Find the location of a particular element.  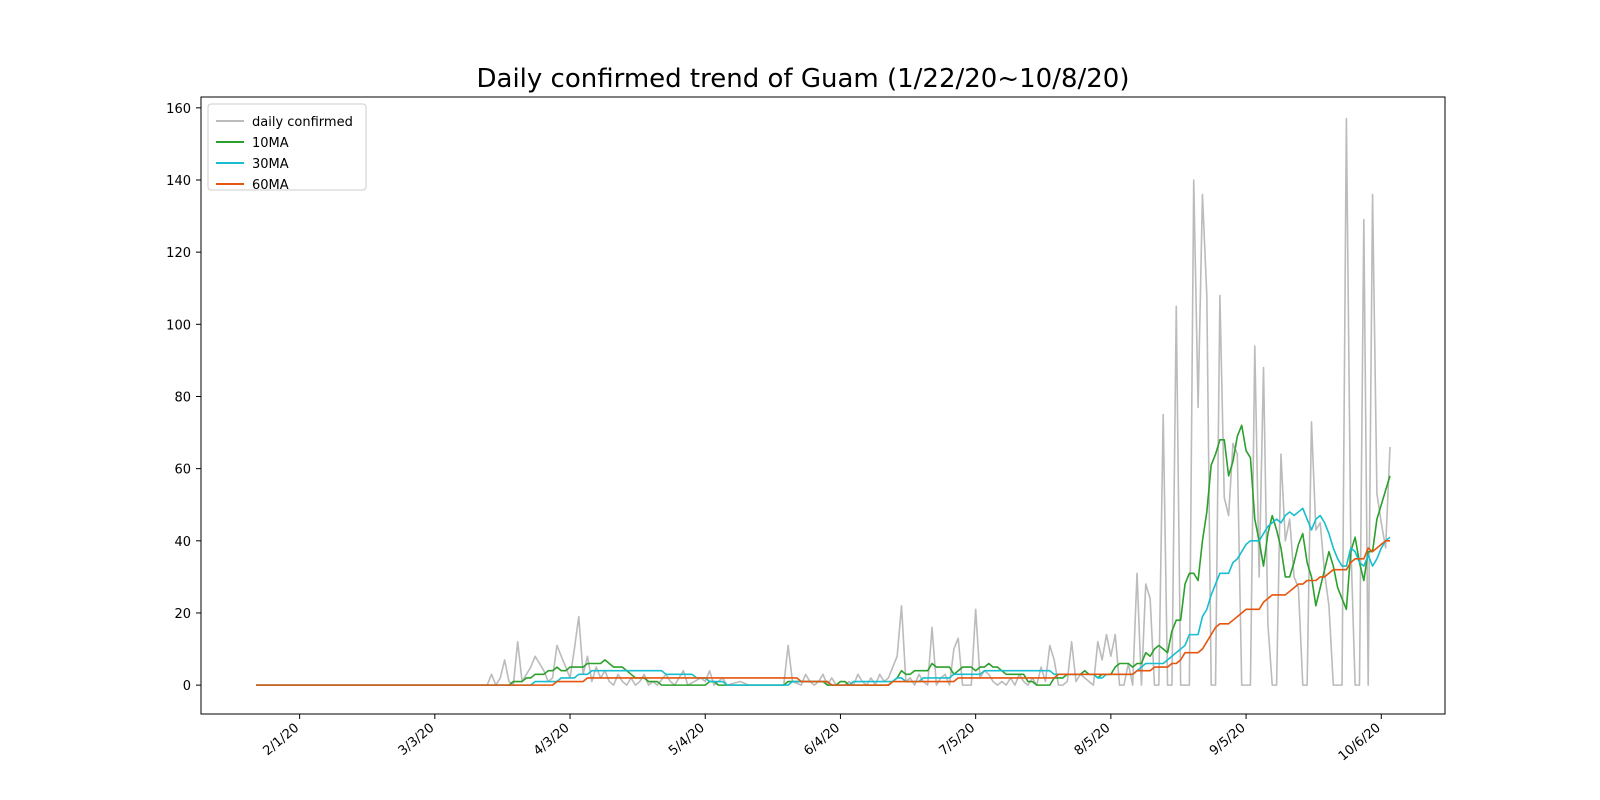

y-tick-label: 100 is located at coordinates (178, 325).